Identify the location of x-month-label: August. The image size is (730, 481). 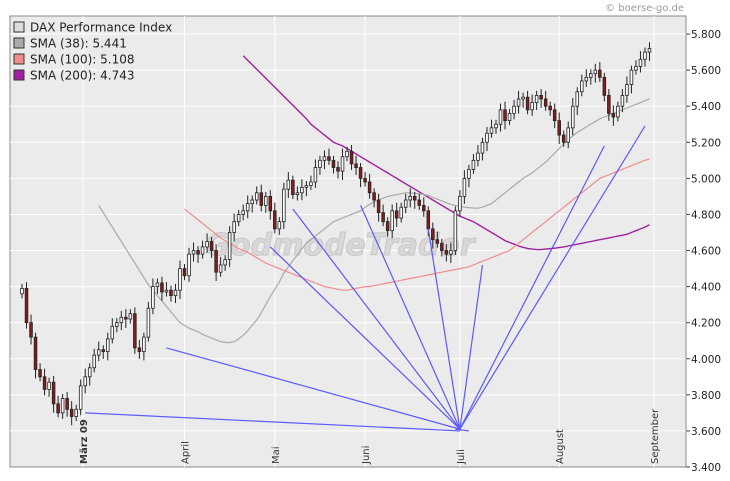
(560, 446).